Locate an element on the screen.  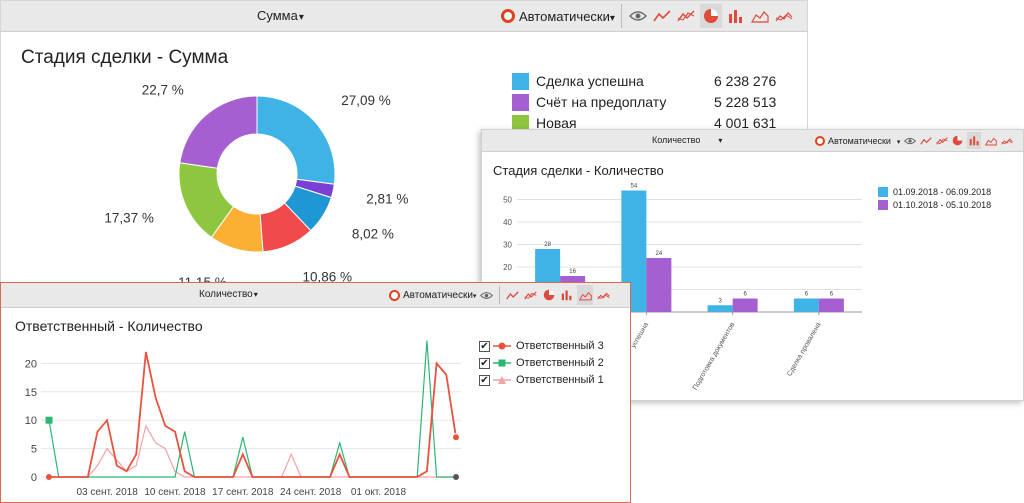
y-tick-label: 40 is located at coordinates (507, 222).